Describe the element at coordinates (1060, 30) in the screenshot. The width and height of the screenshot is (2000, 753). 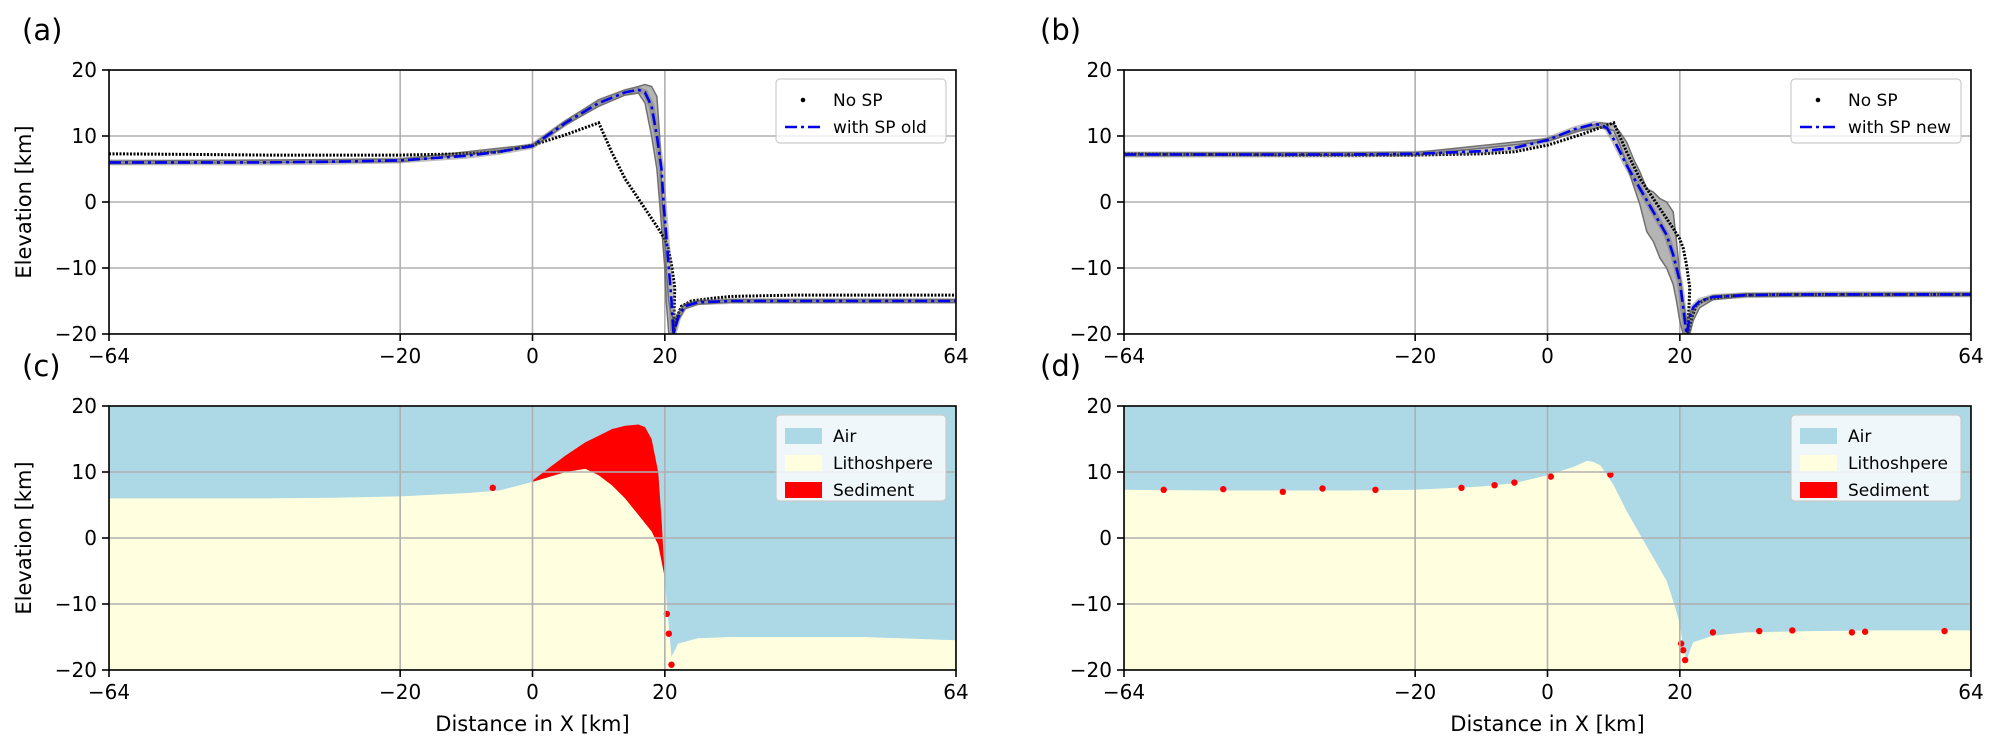
I see `panel-label: (b)` at that location.